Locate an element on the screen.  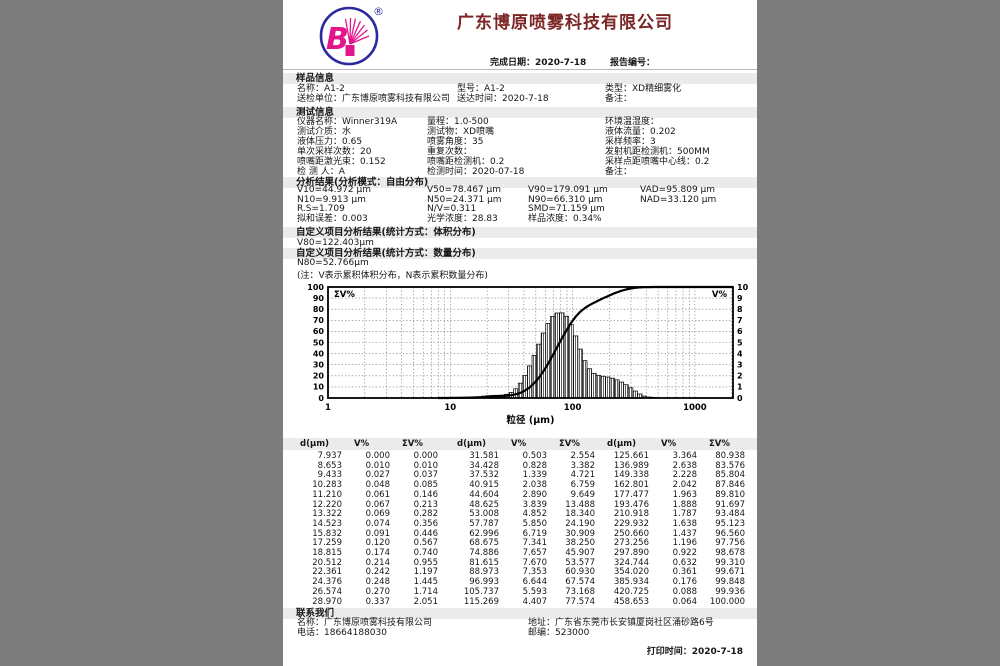
table-cell: 0.567 is located at coordinates (425, 543).